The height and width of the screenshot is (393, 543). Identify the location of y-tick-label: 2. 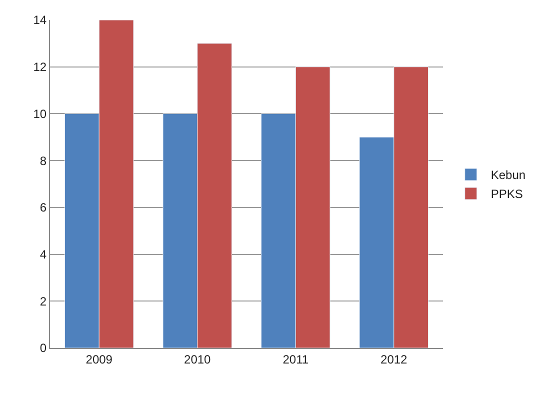
(43, 301).